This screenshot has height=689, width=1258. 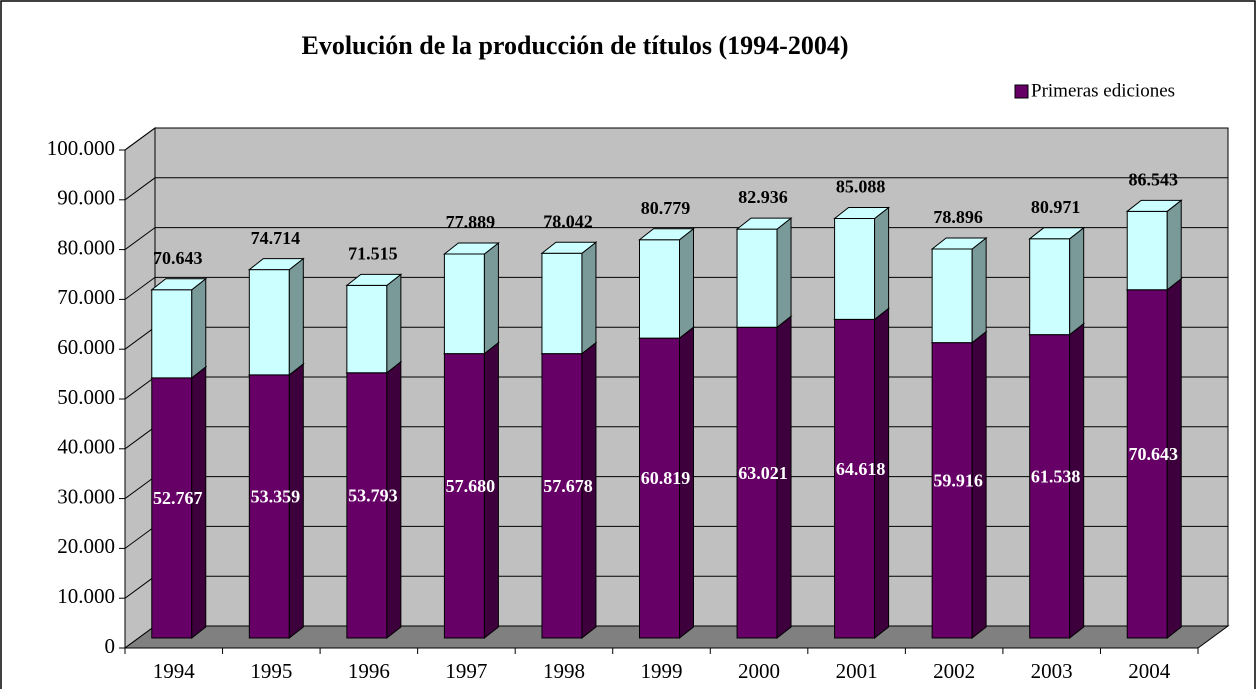 I want to click on y-tick-label: 70.000, so click(x=86, y=297).